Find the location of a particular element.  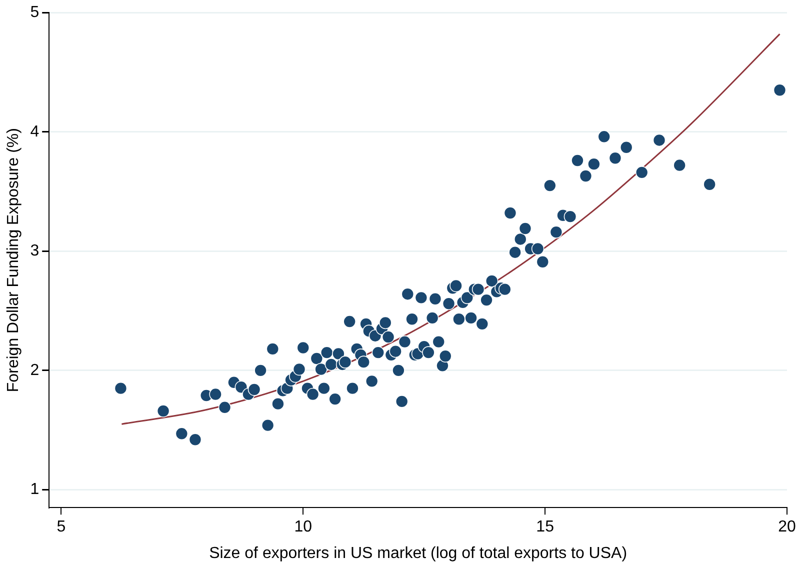

y-tick-label: 5 is located at coordinates (35, 13).